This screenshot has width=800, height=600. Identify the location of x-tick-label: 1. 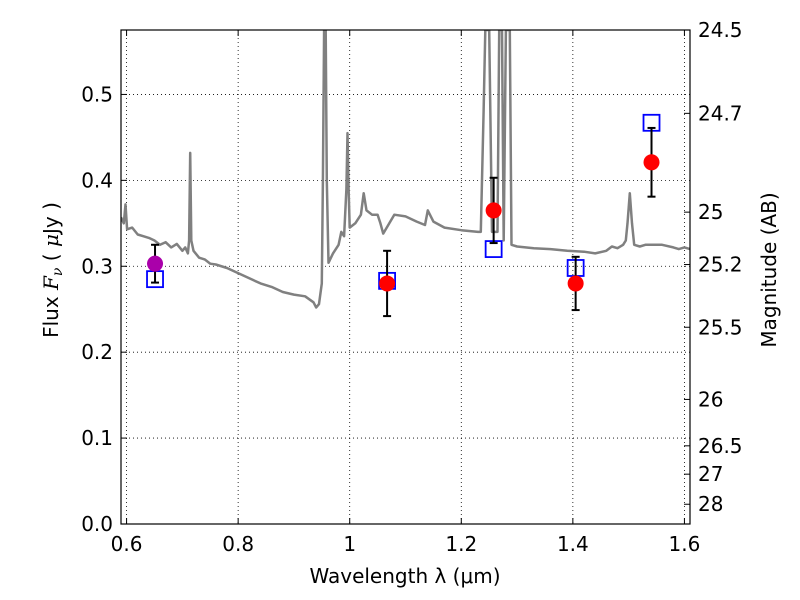
(349, 544).